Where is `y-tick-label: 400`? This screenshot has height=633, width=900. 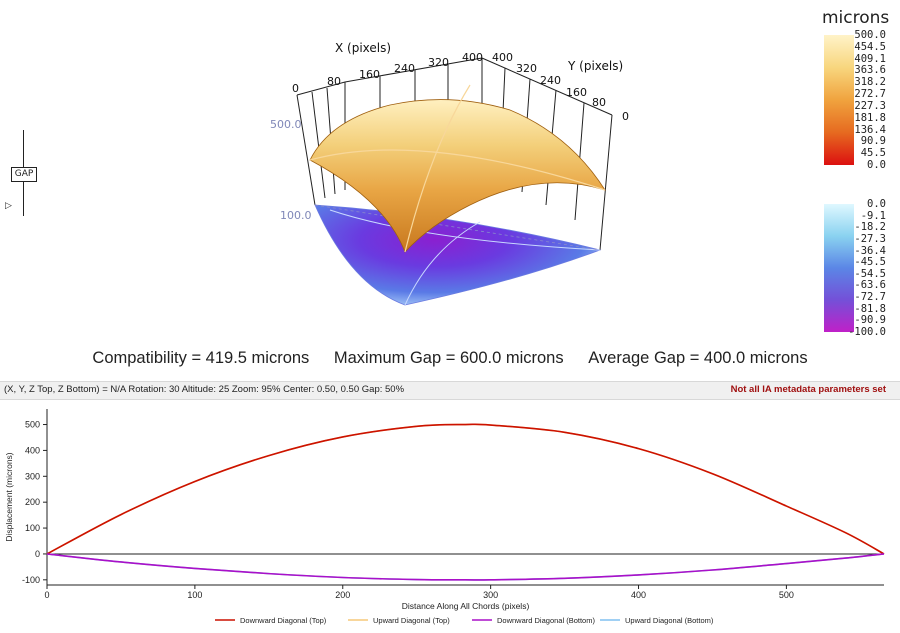 y-tick-label: 400 is located at coordinates (32, 450).